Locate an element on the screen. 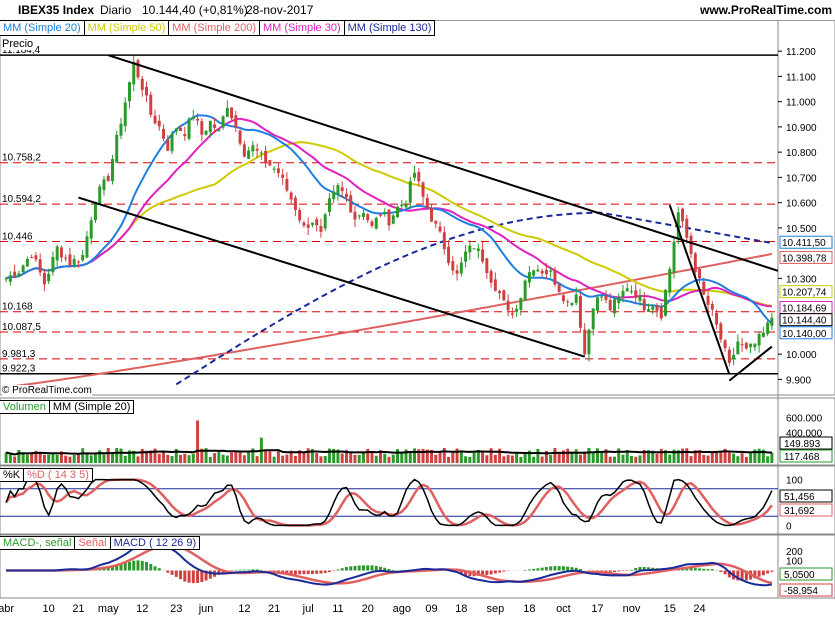  macd-signal-legend: Señal is located at coordinates (92, 543).